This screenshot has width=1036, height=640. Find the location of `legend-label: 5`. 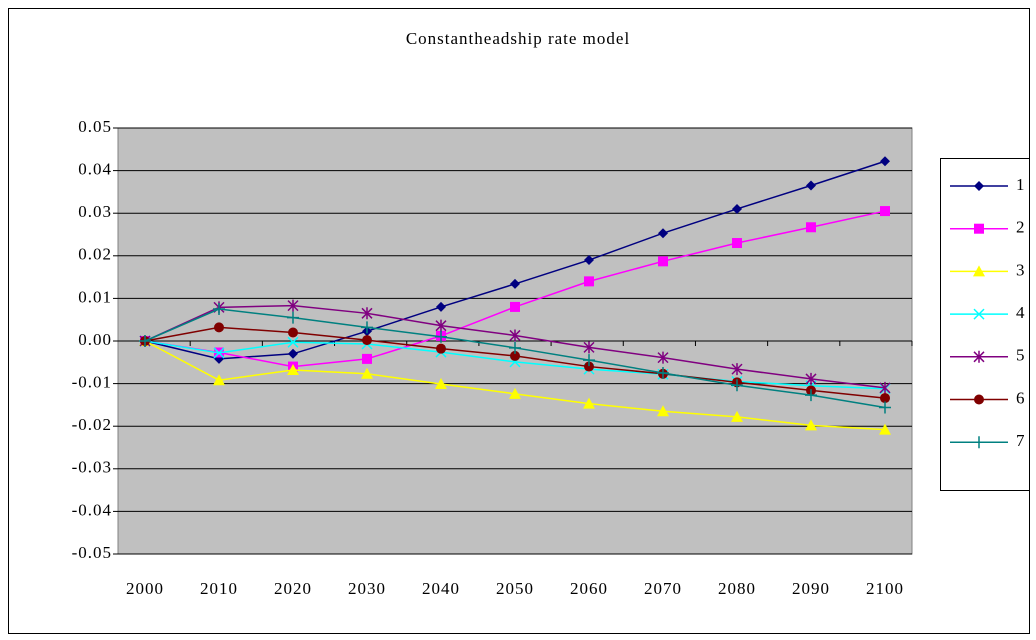

legend-label: 5 is located at coordinates (1021, 355).